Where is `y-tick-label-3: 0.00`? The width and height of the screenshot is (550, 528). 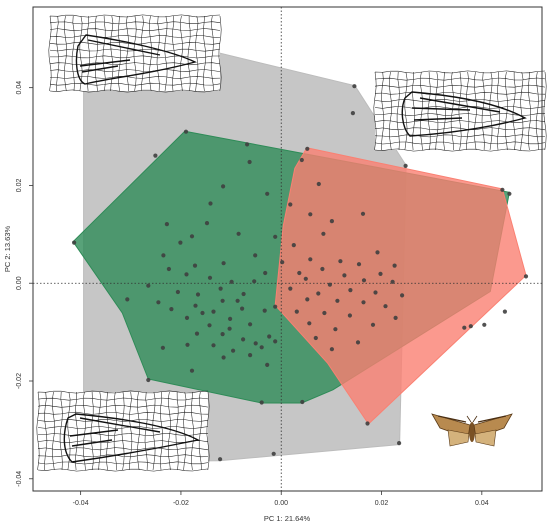
y-tick-label-3: 0.00 is located at coordinates (19, 283).